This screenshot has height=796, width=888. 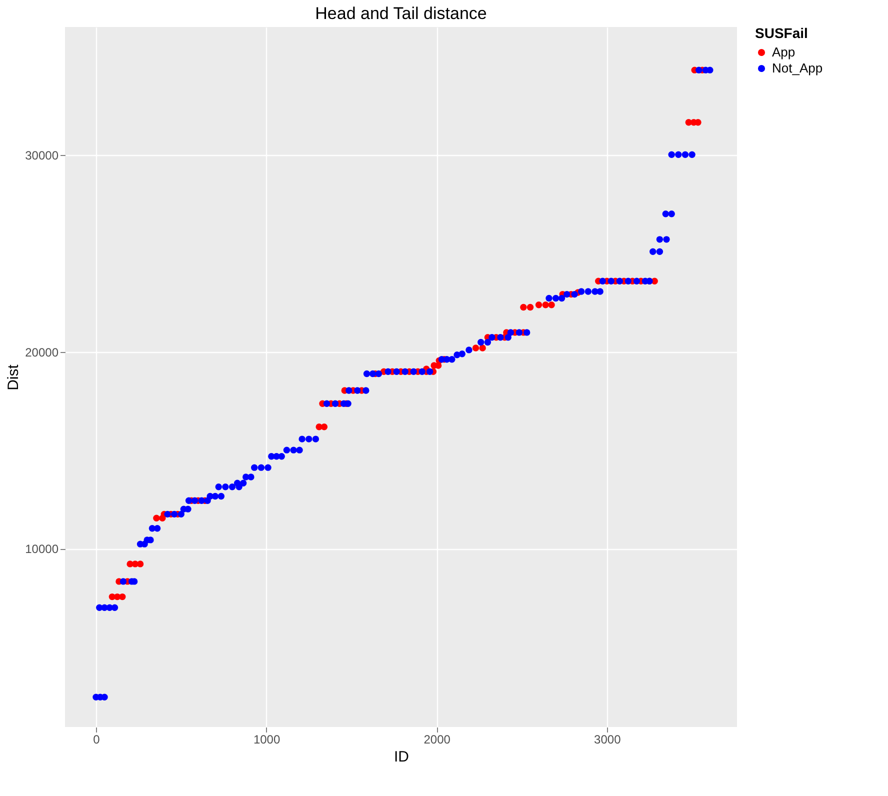 What do you see at coordinates (42, 155) in the screenshot?
I see `y-tick-label: 30000` at bounding box center [42, 155].